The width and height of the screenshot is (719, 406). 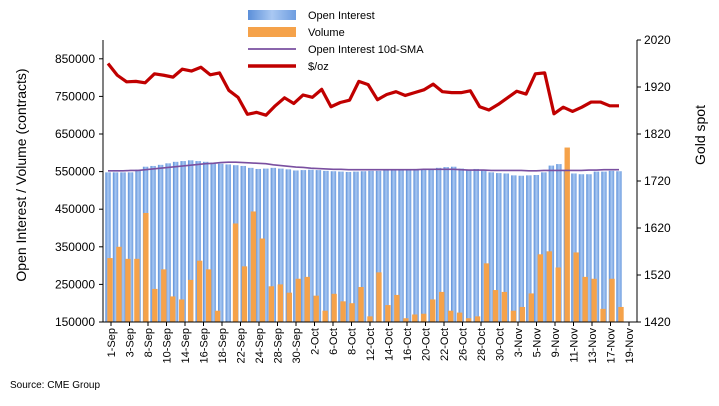 I want to click on x-tick-label: 3-Nov, so click(x=519, y=343).